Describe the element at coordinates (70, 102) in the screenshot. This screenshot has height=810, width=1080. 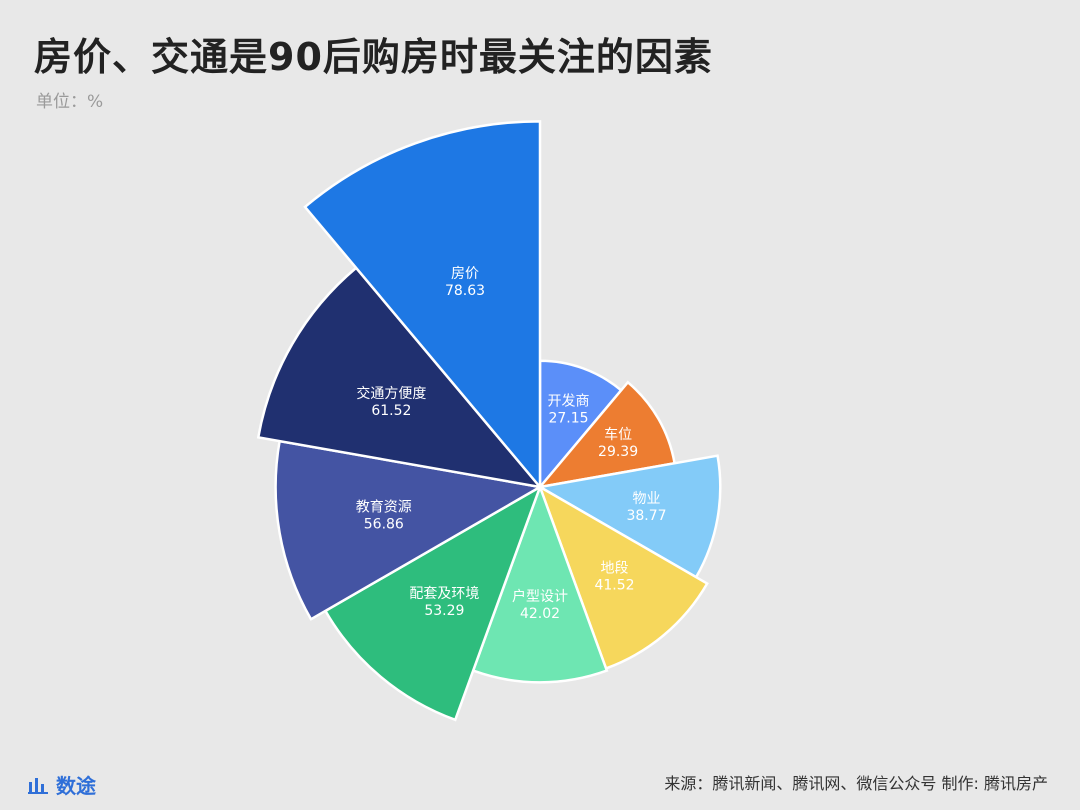
I see `unit-label: 单位：%` at that location.